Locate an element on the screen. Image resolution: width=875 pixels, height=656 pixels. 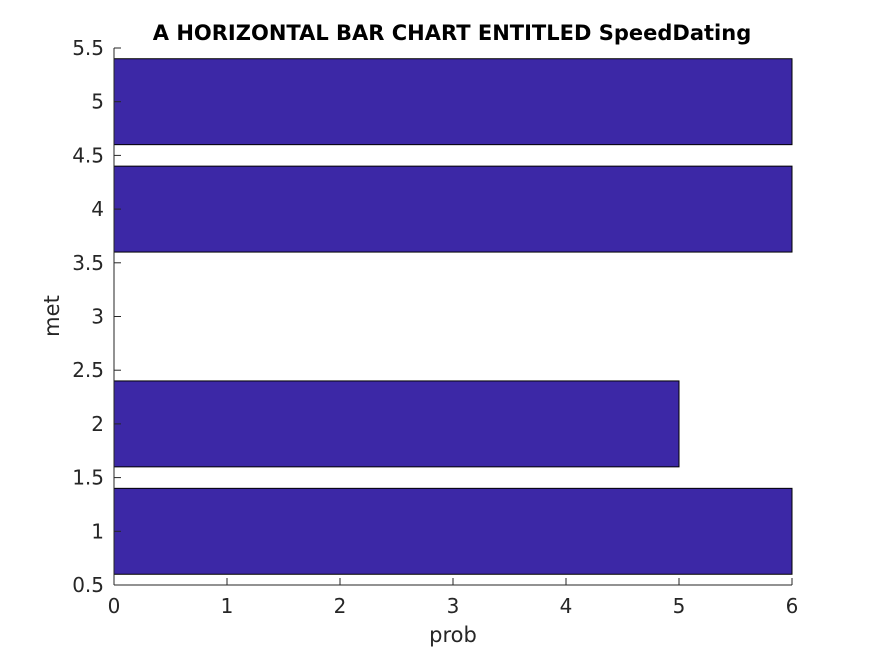
y-tick-label: 2.5 is located at coordinates (88, 370).